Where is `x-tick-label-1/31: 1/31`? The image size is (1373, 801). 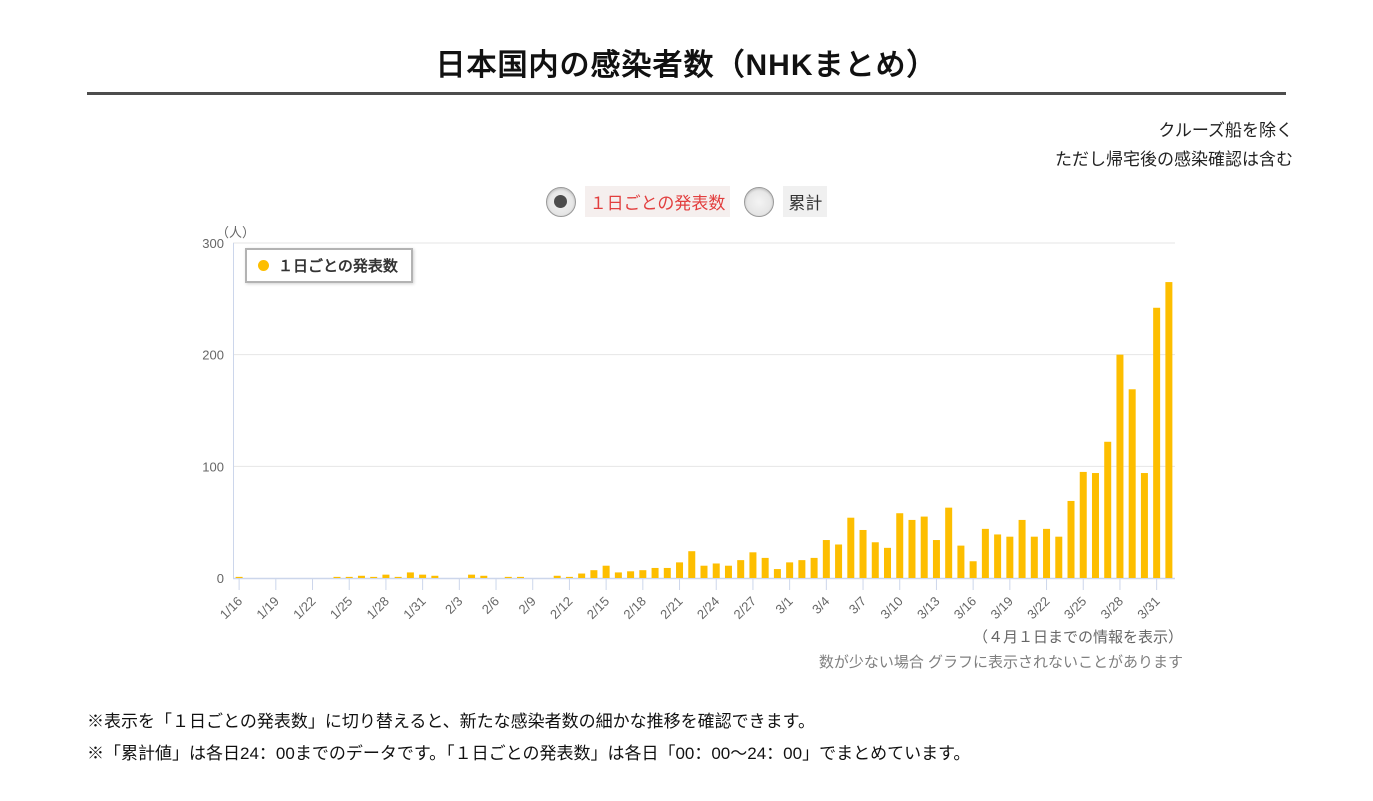 x-tick-label-1/31: 1/31 is located at coordinates (414, 608).